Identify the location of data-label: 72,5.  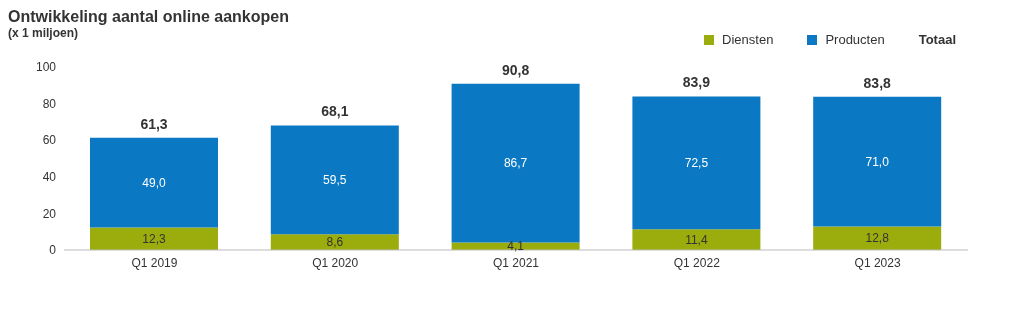
(696, 162).